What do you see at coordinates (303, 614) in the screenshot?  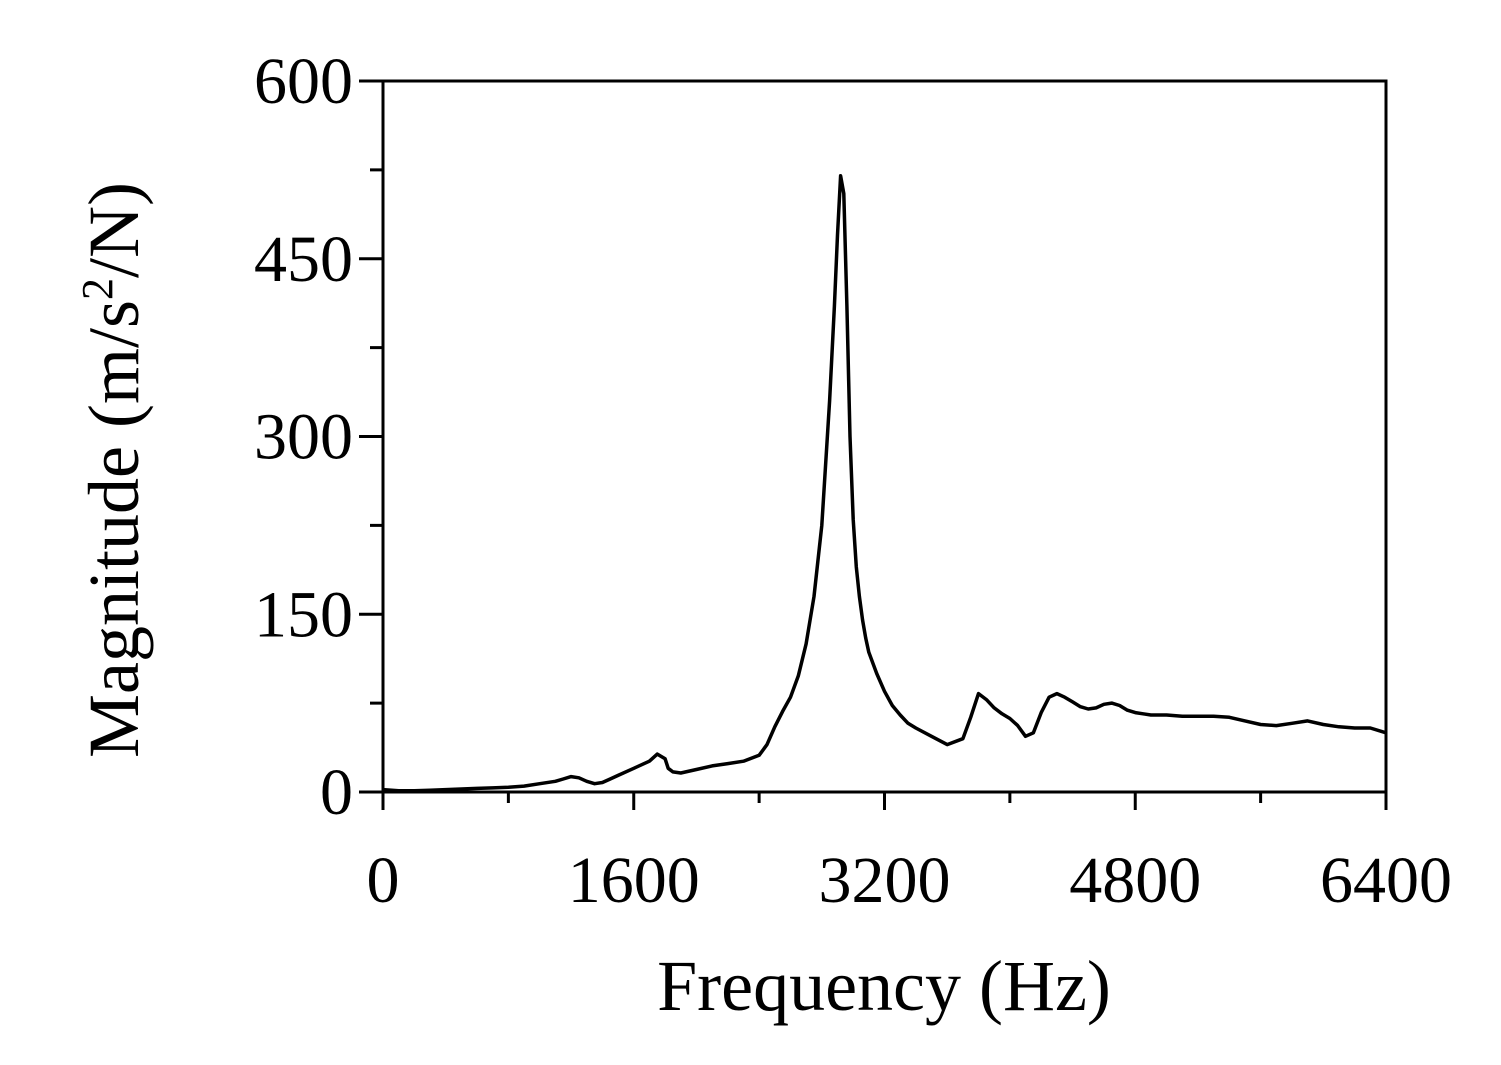 I see `y-tick-label: 150` at bounding box center [303, 614].